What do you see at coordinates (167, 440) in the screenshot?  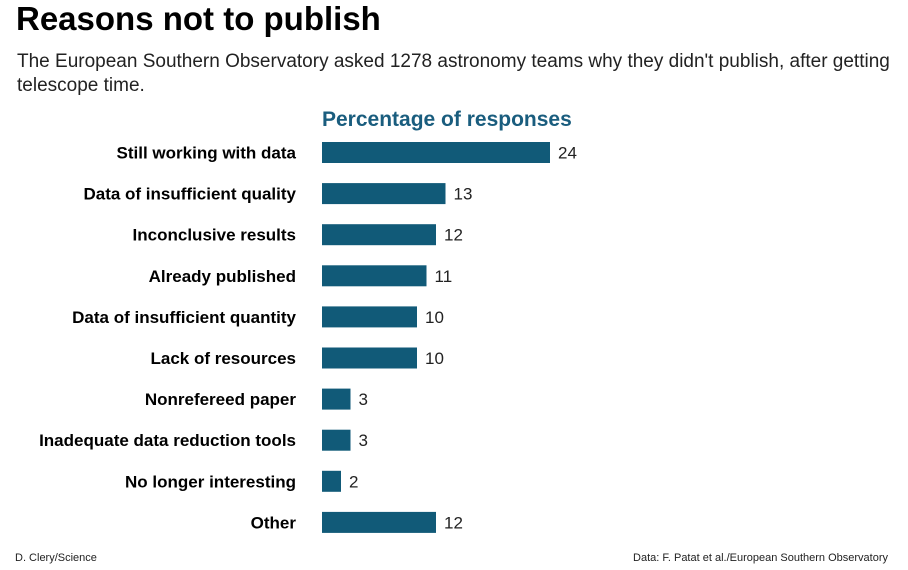 I see `category-label: Inadequate data reduction tools` at bounding box center [167, 440].